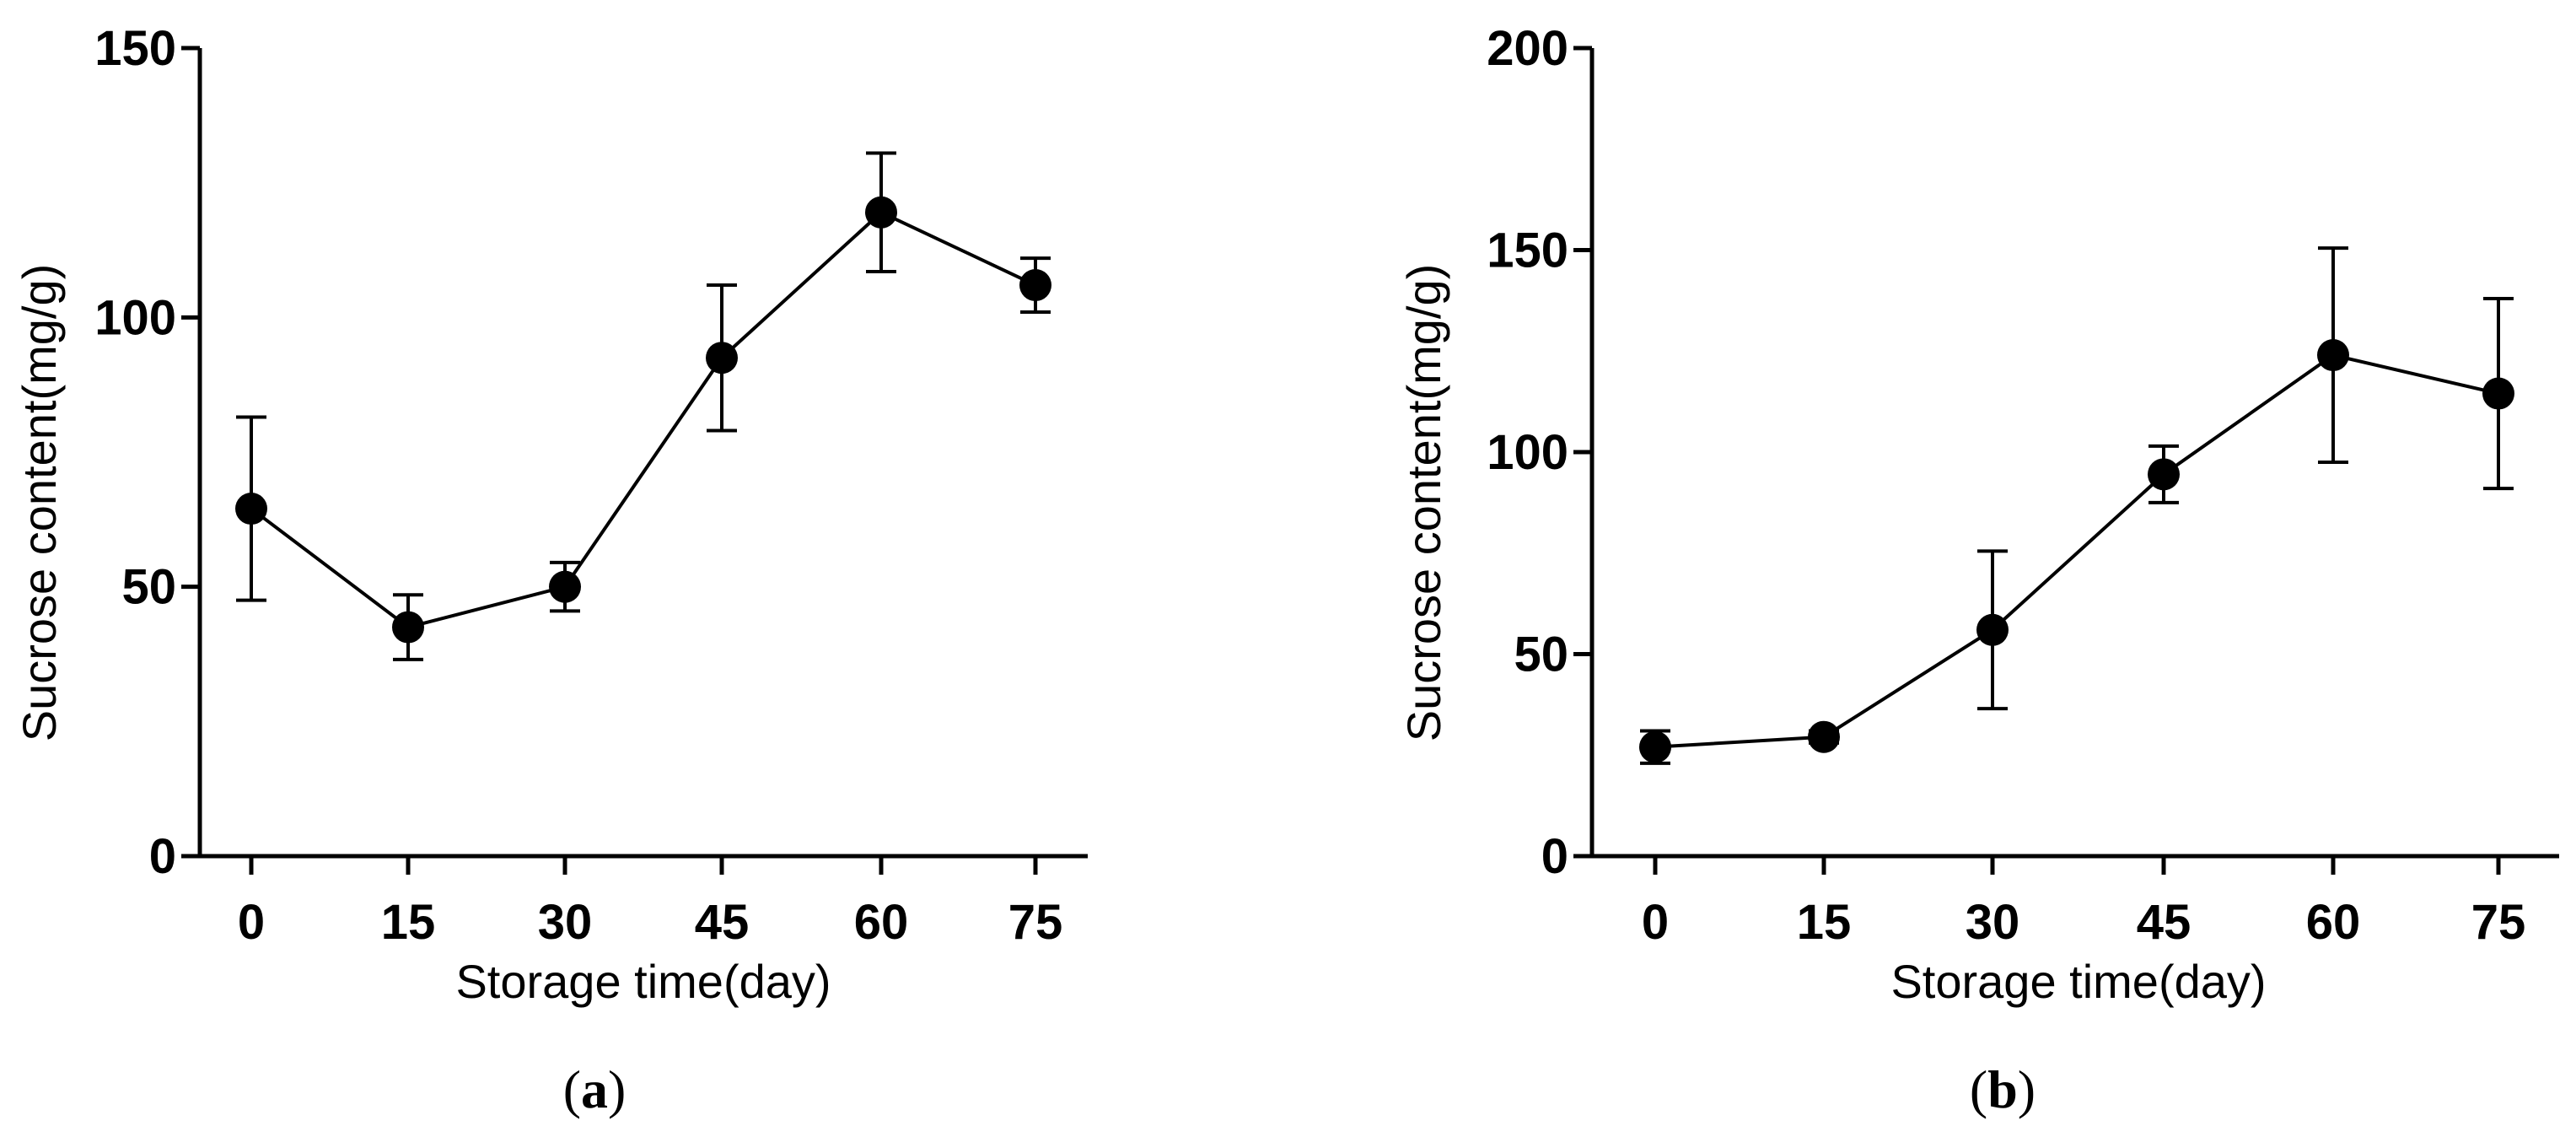 This screenshot has height=1137, width=2576. I want to click on panel-caption: (b), so click(2003, 1089).